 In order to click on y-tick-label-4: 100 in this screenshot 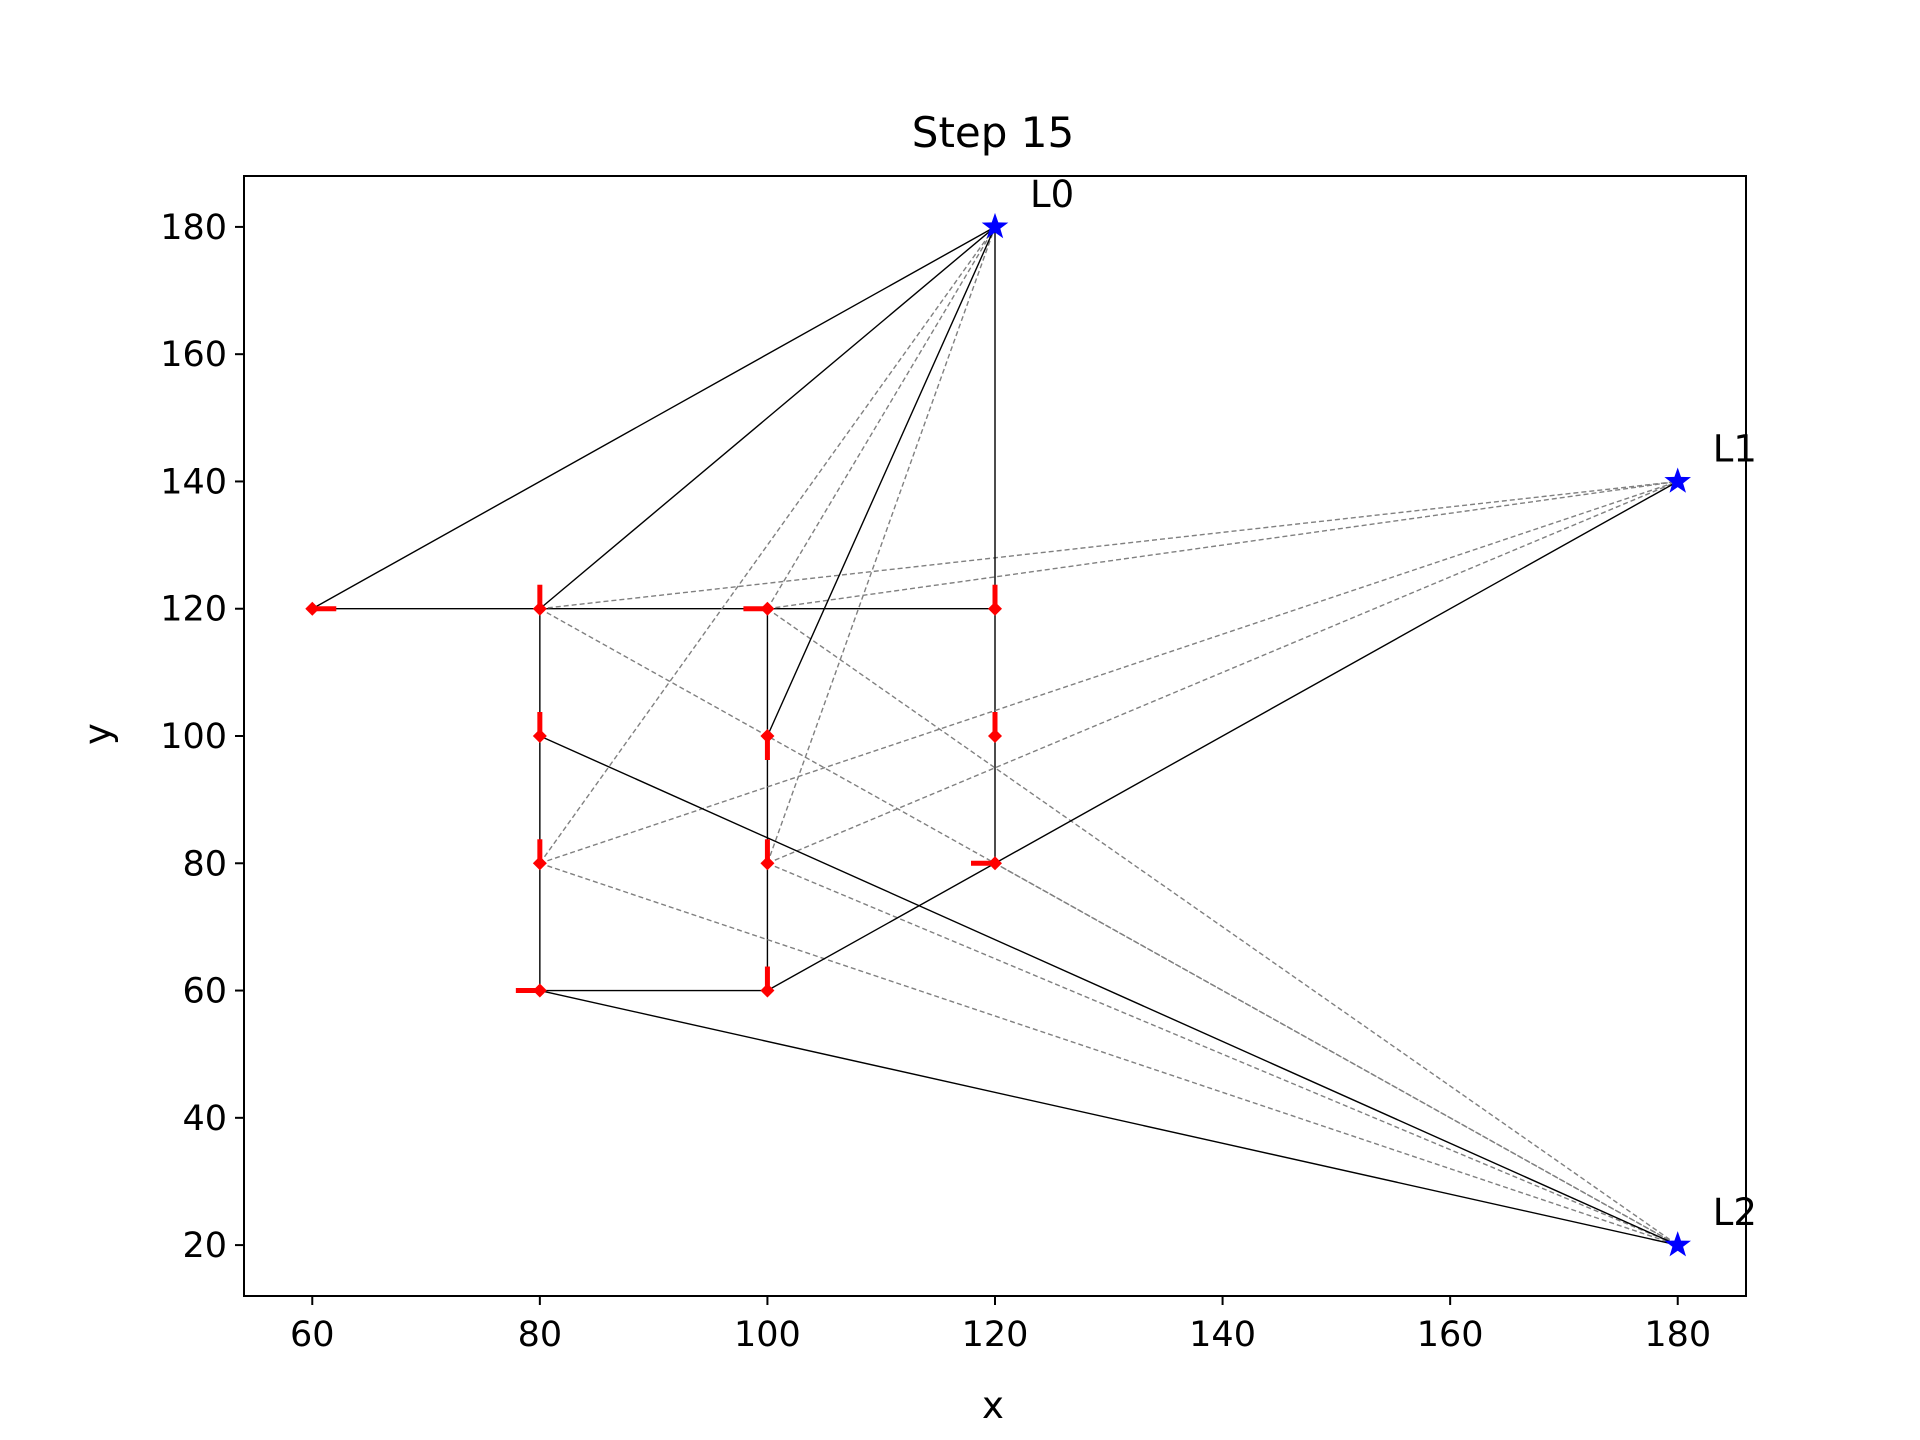, I will do `click(193, 737)`.